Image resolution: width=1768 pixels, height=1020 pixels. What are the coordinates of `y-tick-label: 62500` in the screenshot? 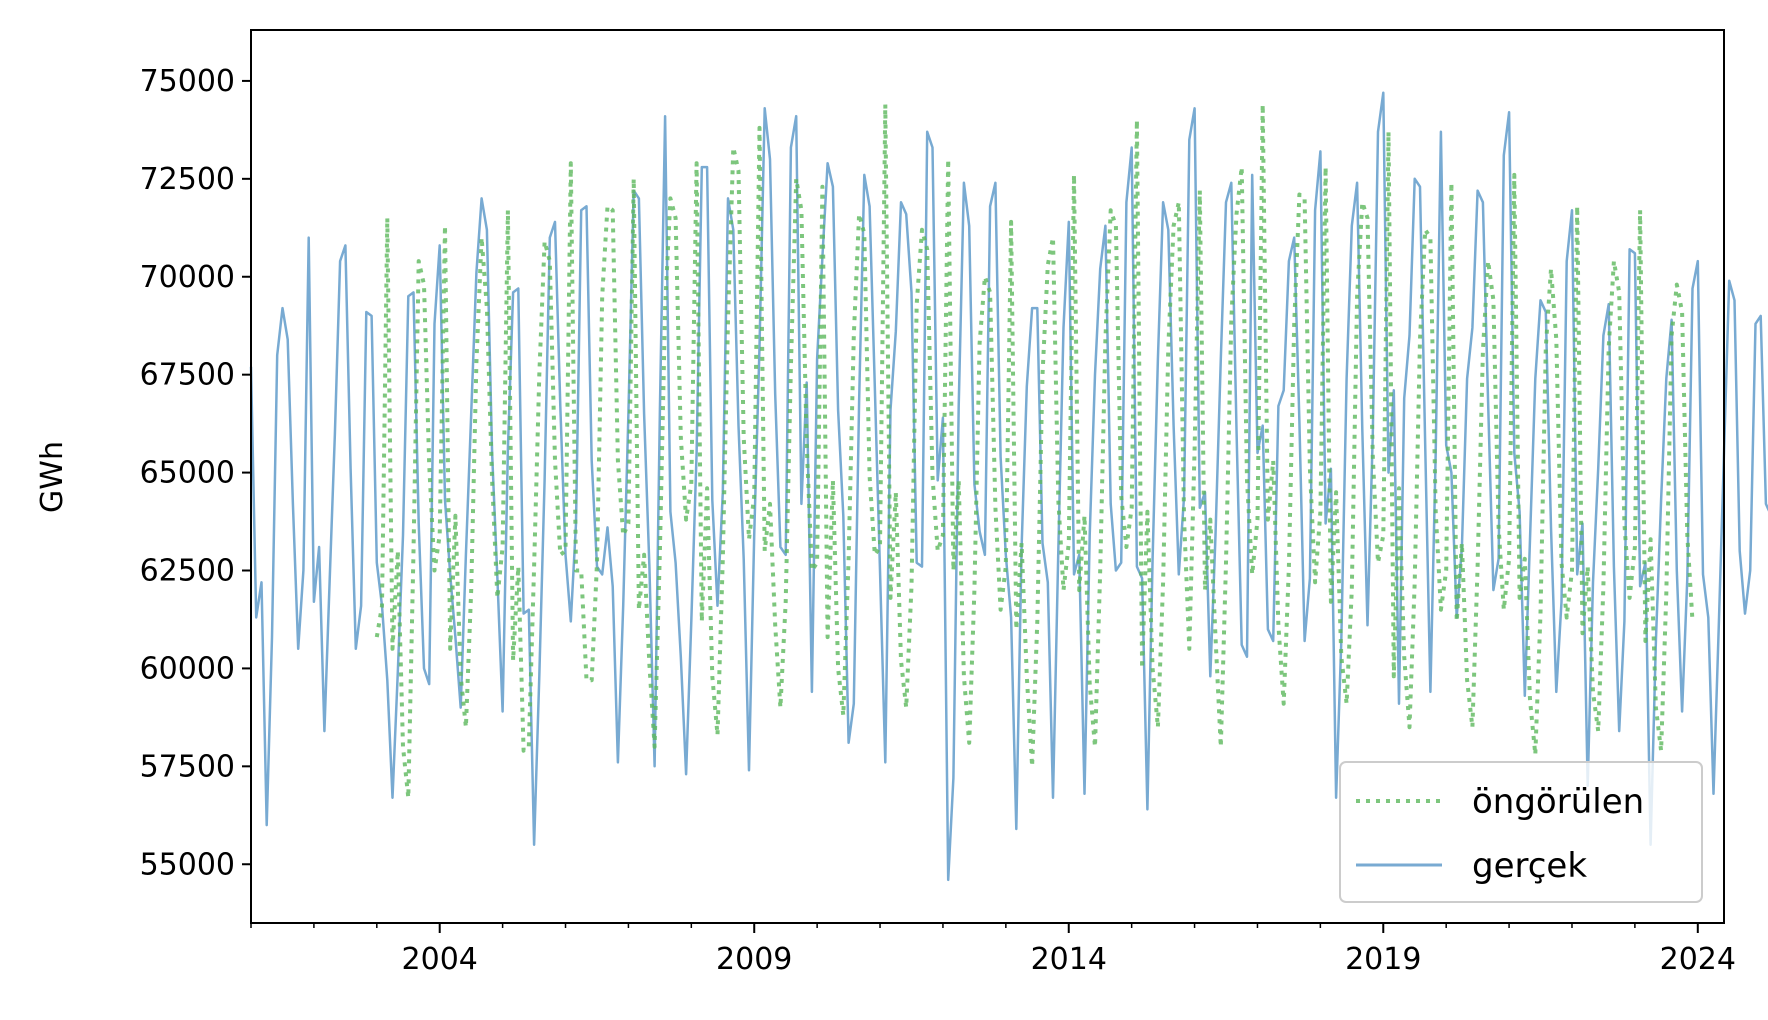 It's located at (187, 571).